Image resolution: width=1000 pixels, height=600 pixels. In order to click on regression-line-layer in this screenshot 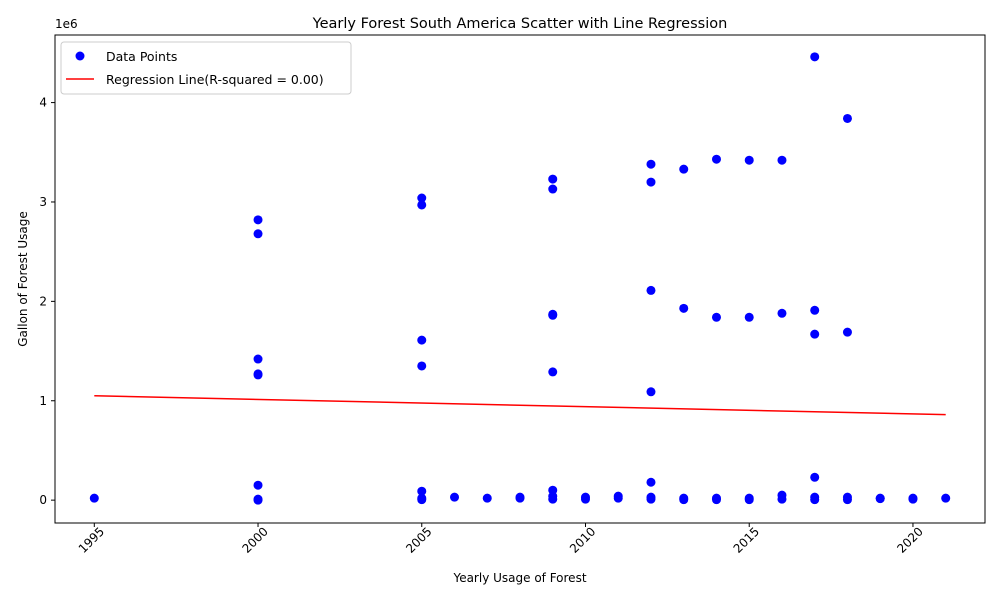, I will do `click(520, 405)`.